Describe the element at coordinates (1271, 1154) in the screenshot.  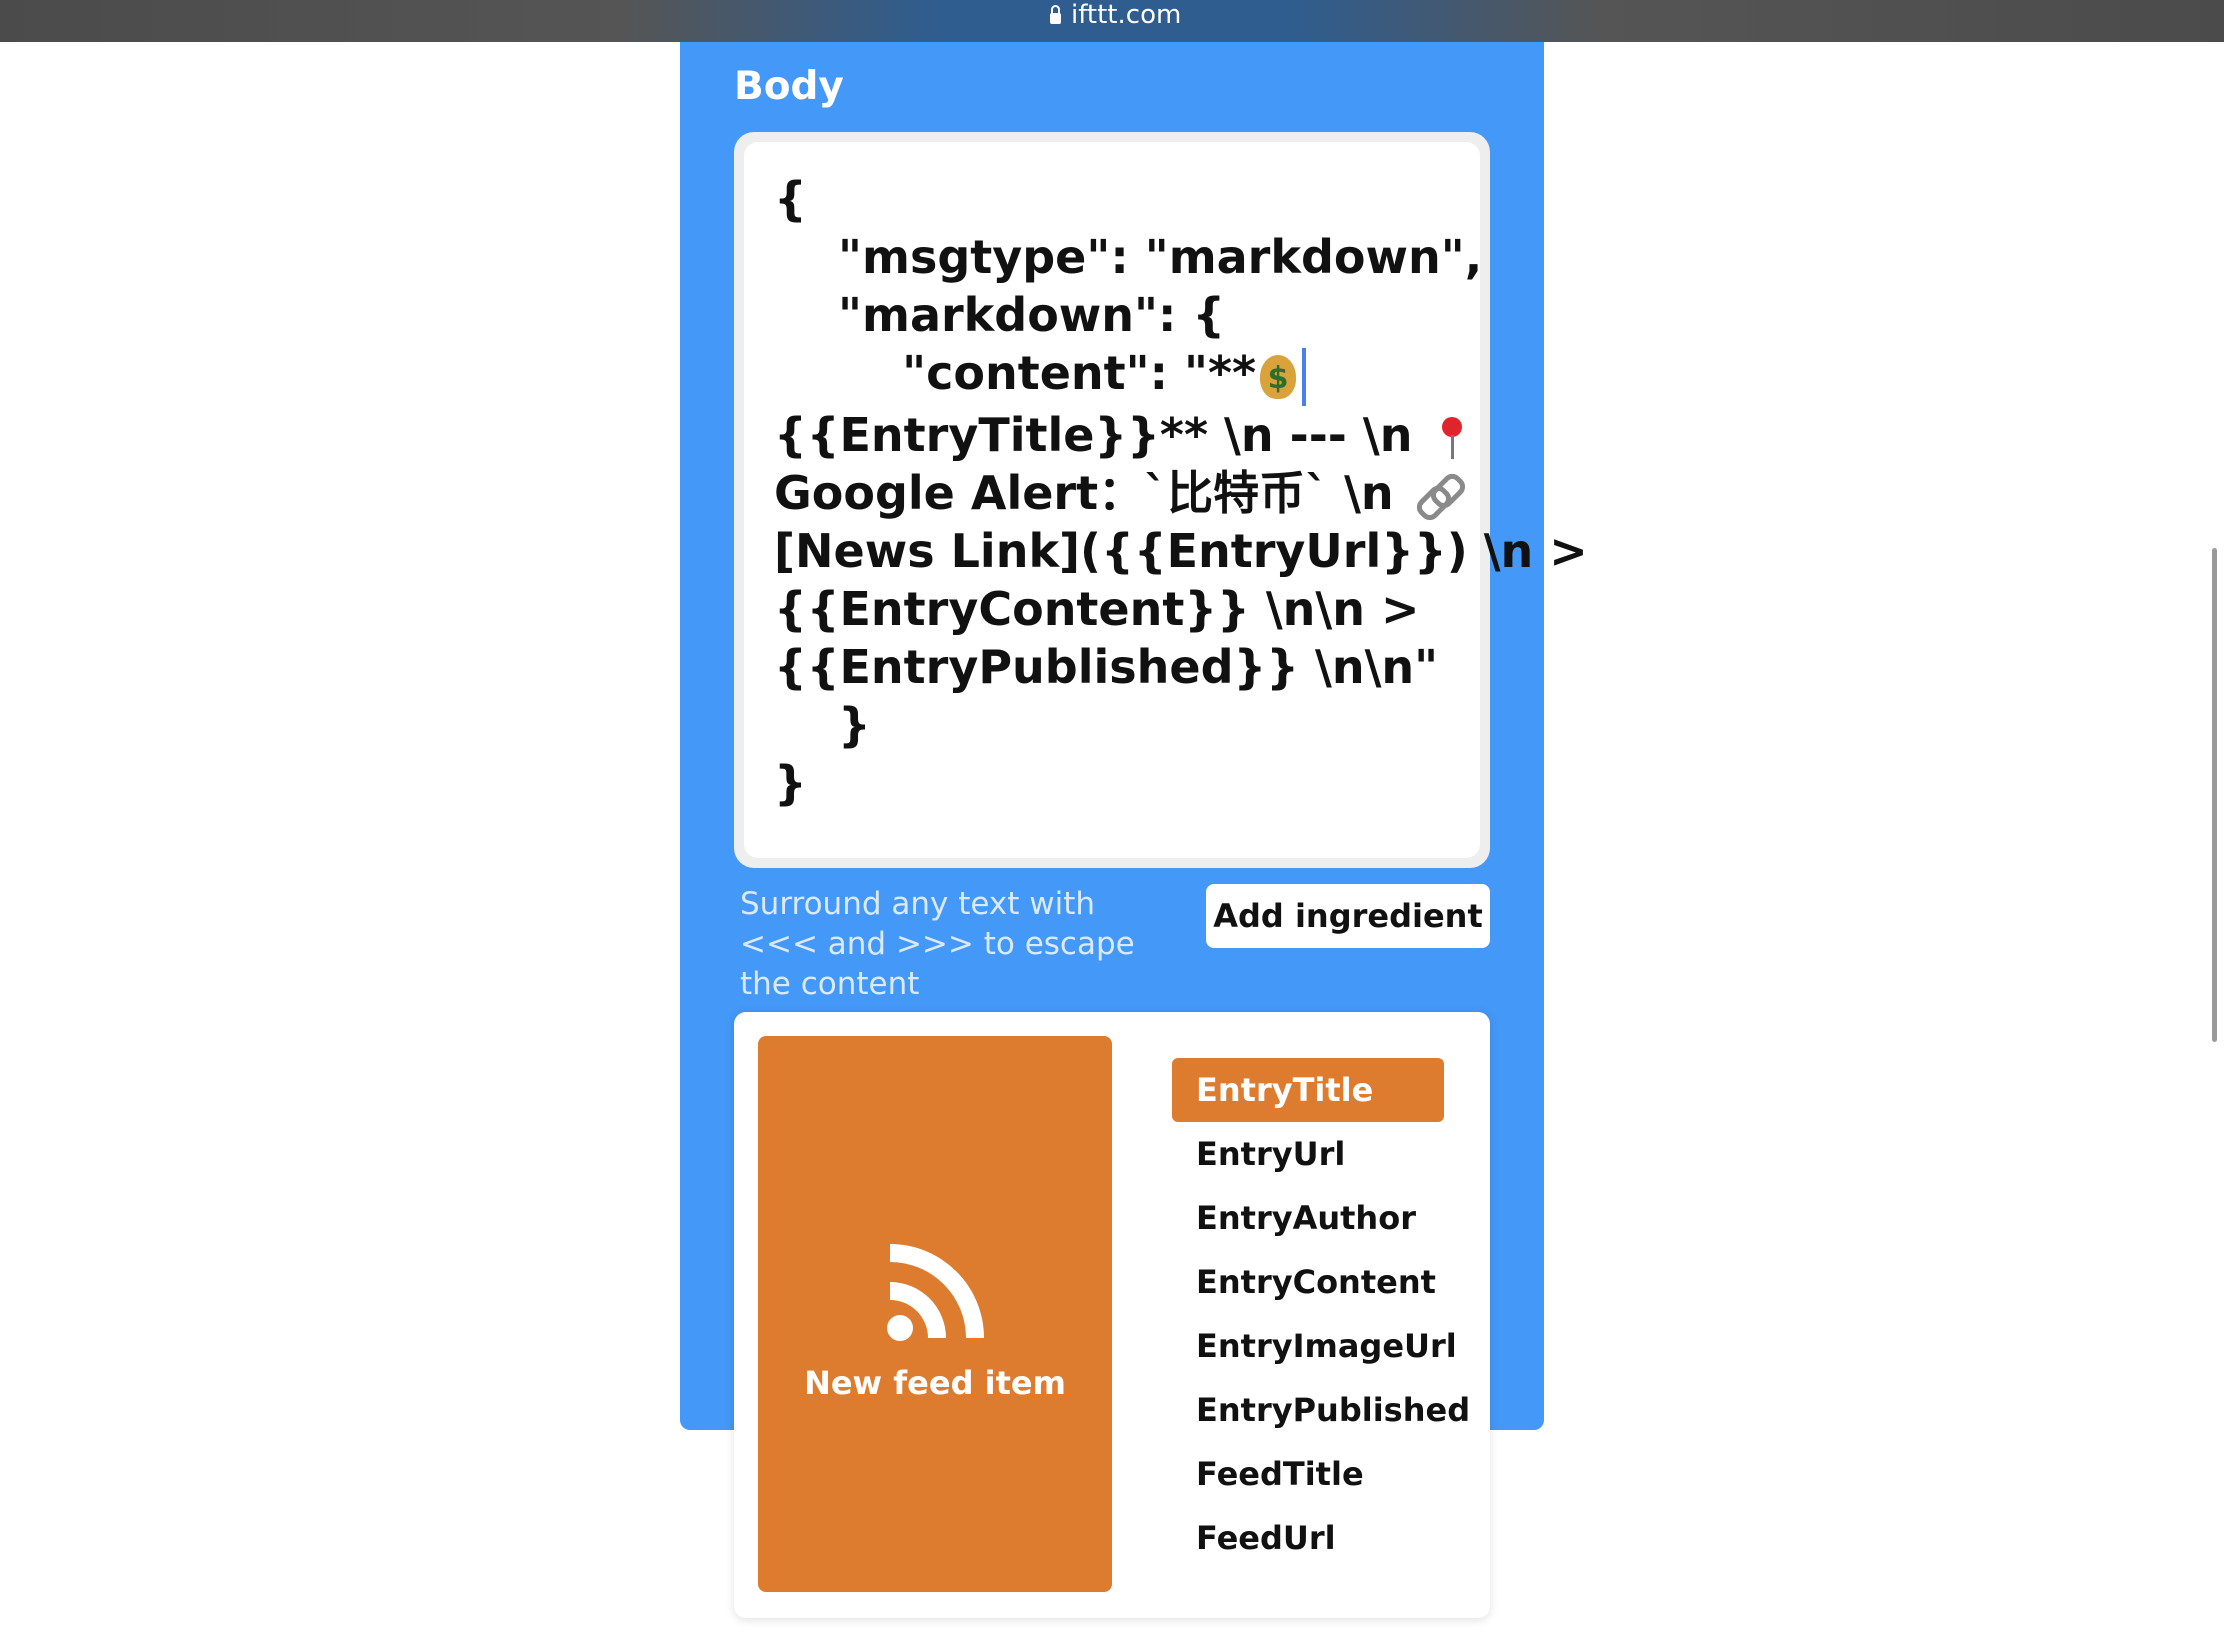
I see `ingredient-item: EntryUrl` at that location.